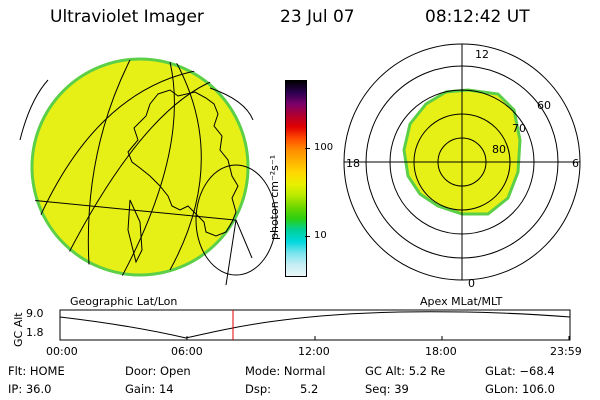 Image resolution: width=600 pixels, height=400 pixels. I want to click on observation-time: 08:12:42 UT, so click(477, 17).